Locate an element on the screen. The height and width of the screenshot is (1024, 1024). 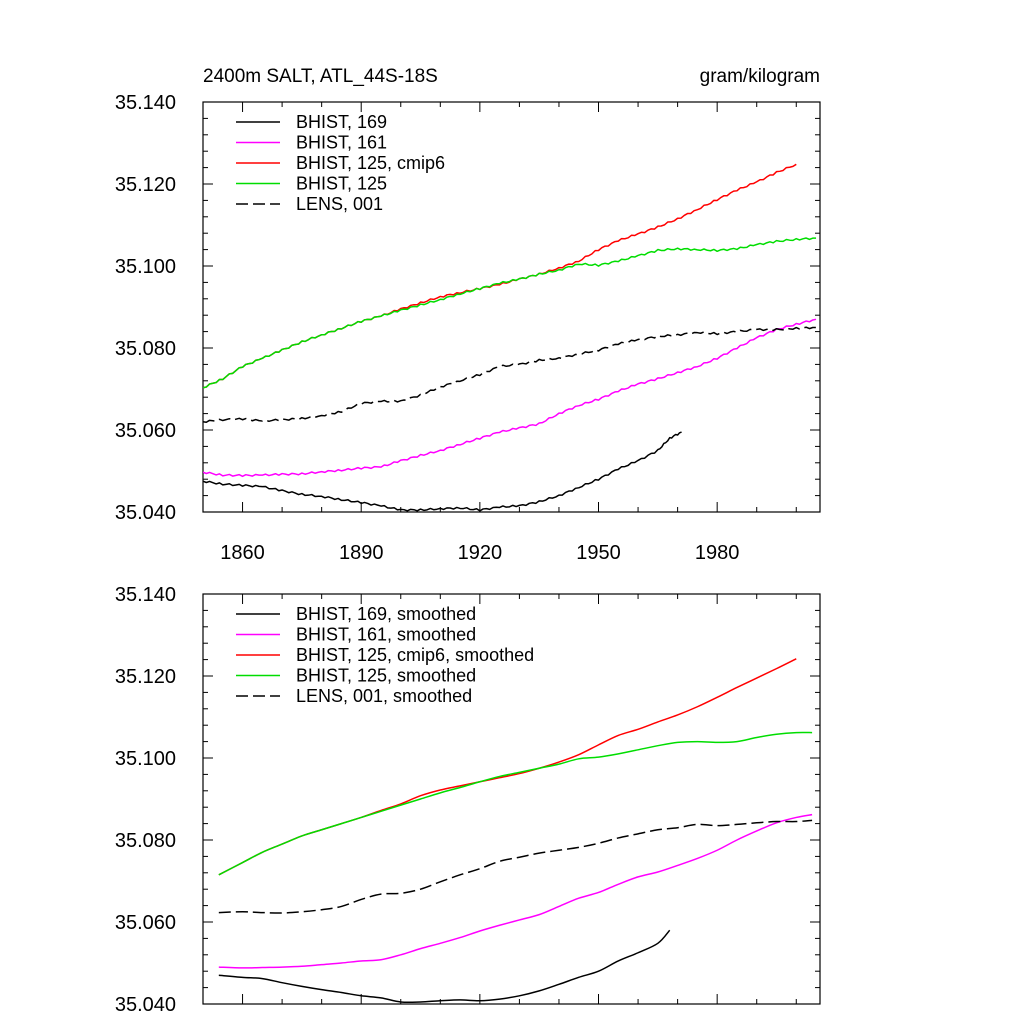
top-y-tick-label: 35.060 is located at coordinates (145, 431).